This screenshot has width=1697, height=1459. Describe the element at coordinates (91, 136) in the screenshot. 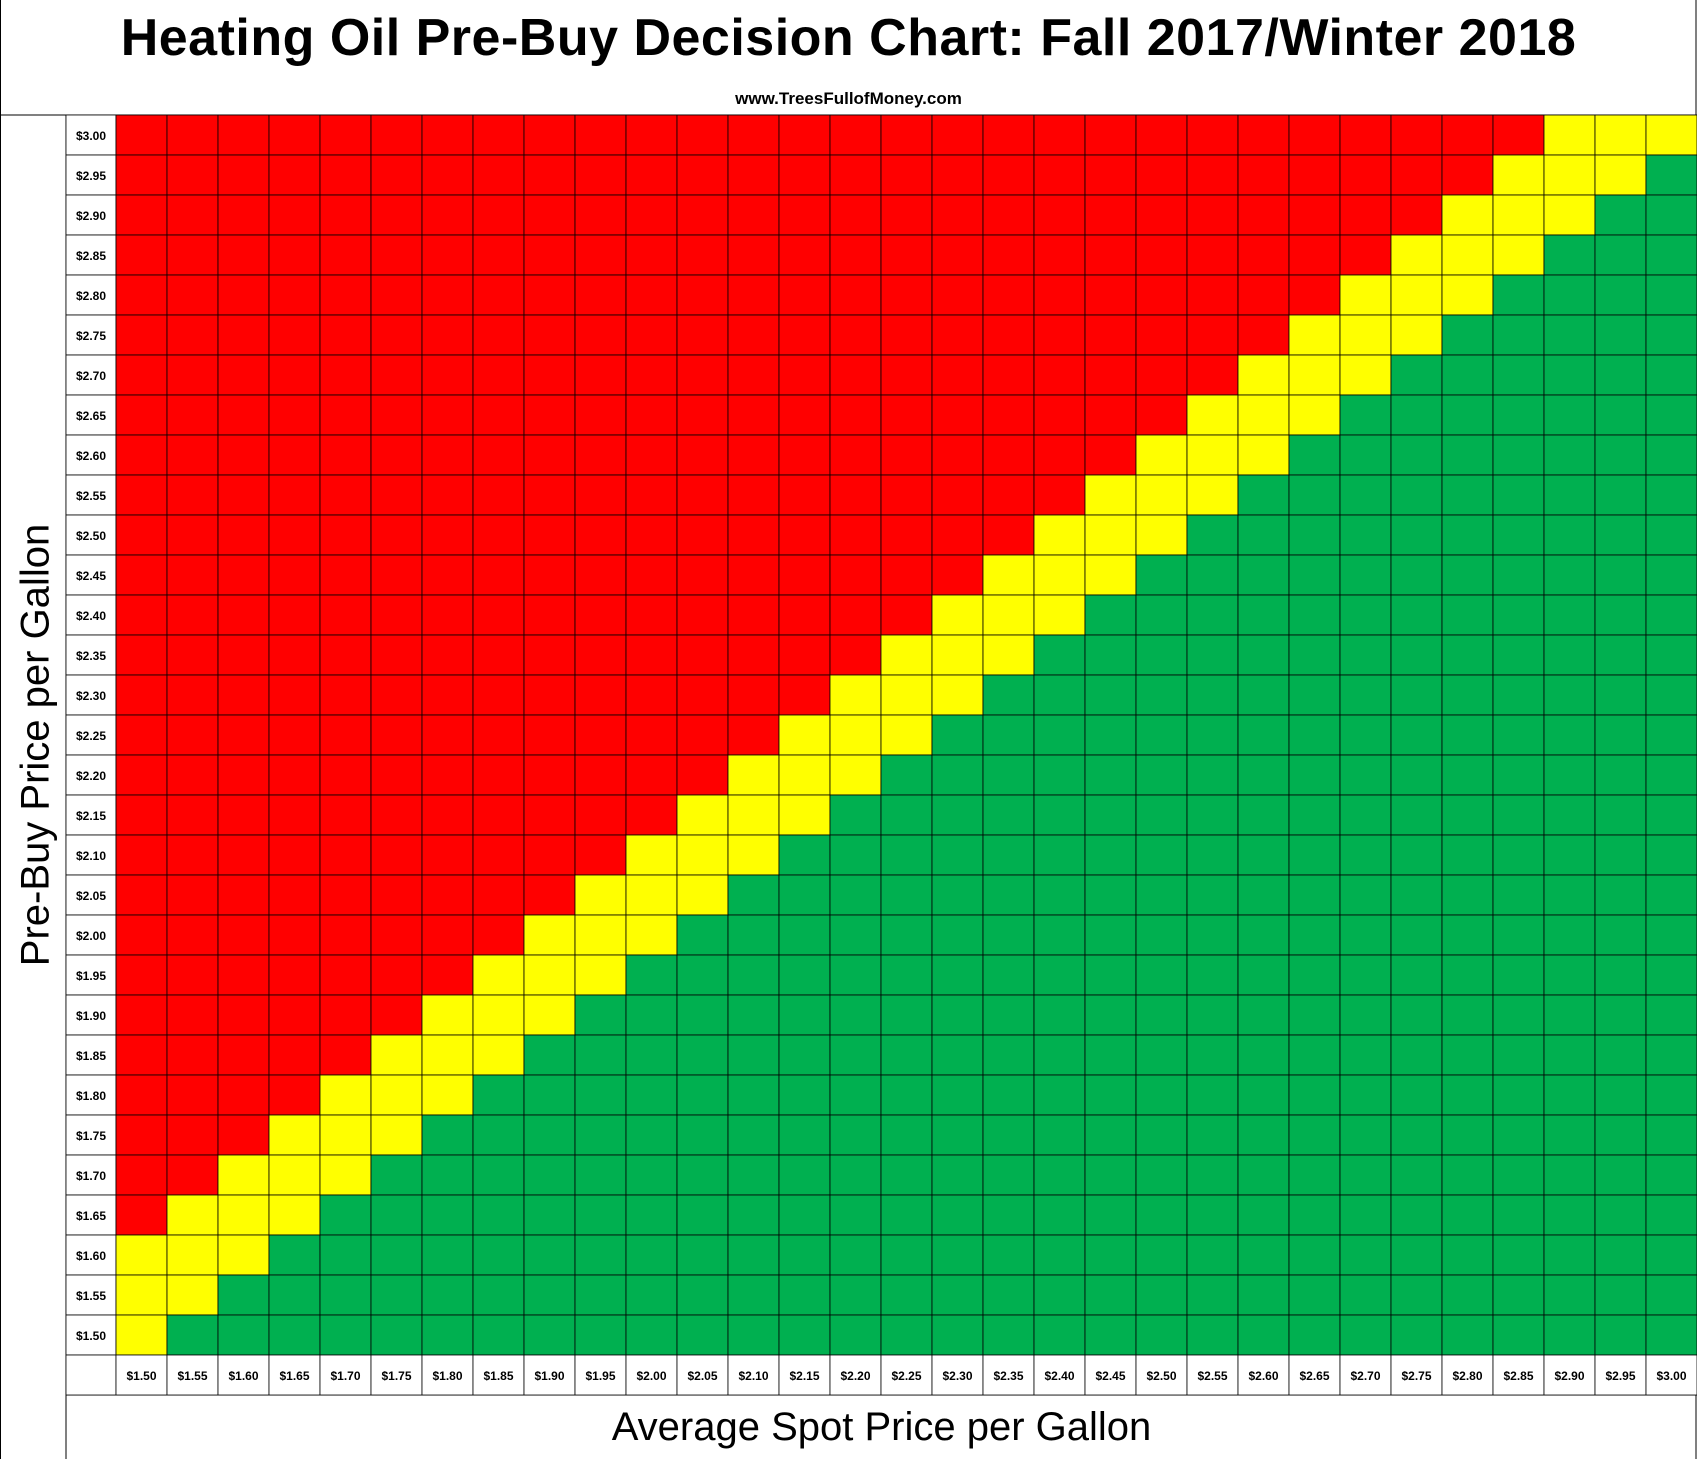

I see `y-tick-label: $3.00` at that location.